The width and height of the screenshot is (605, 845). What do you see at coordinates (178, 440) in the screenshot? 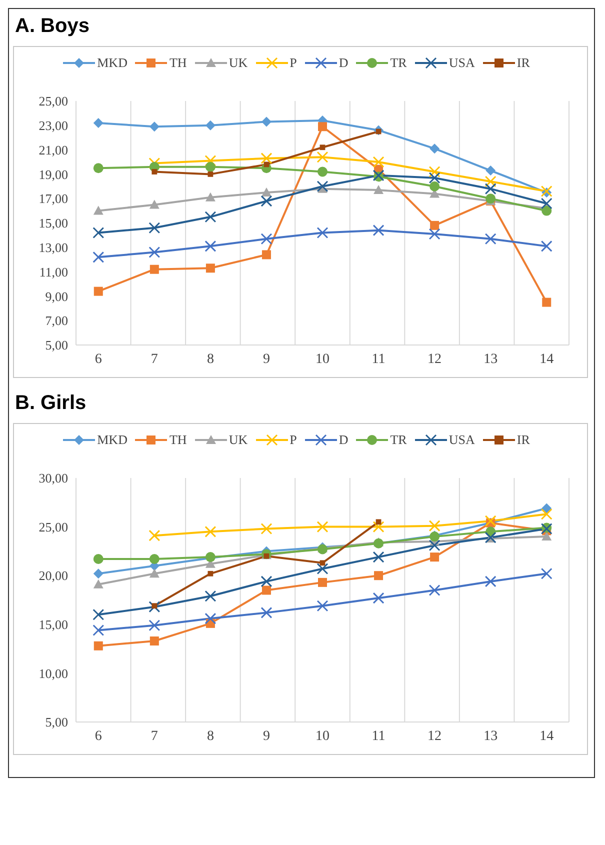
I see `legend-label: TH` at bounding box center [178, 440].